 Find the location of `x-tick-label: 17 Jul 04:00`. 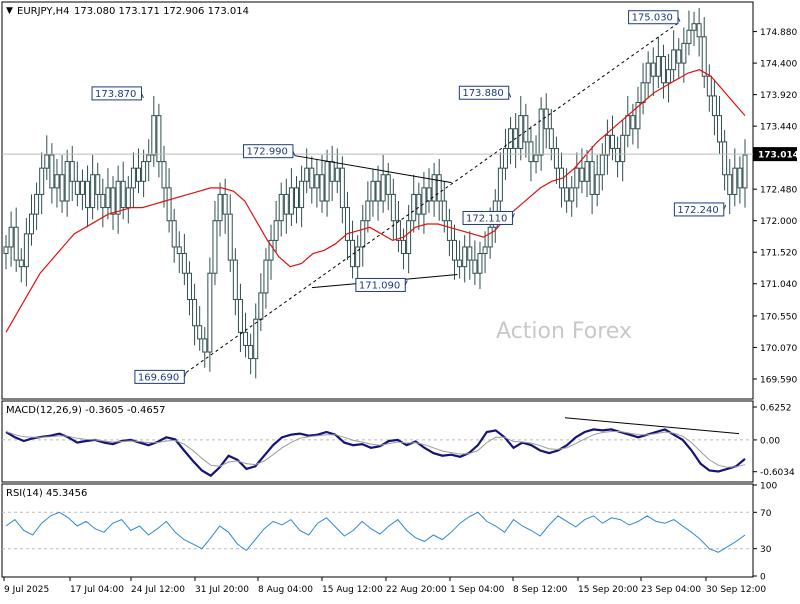

x-tick-label: 17 Jul 04:00 is located at coordinates (97, 590).